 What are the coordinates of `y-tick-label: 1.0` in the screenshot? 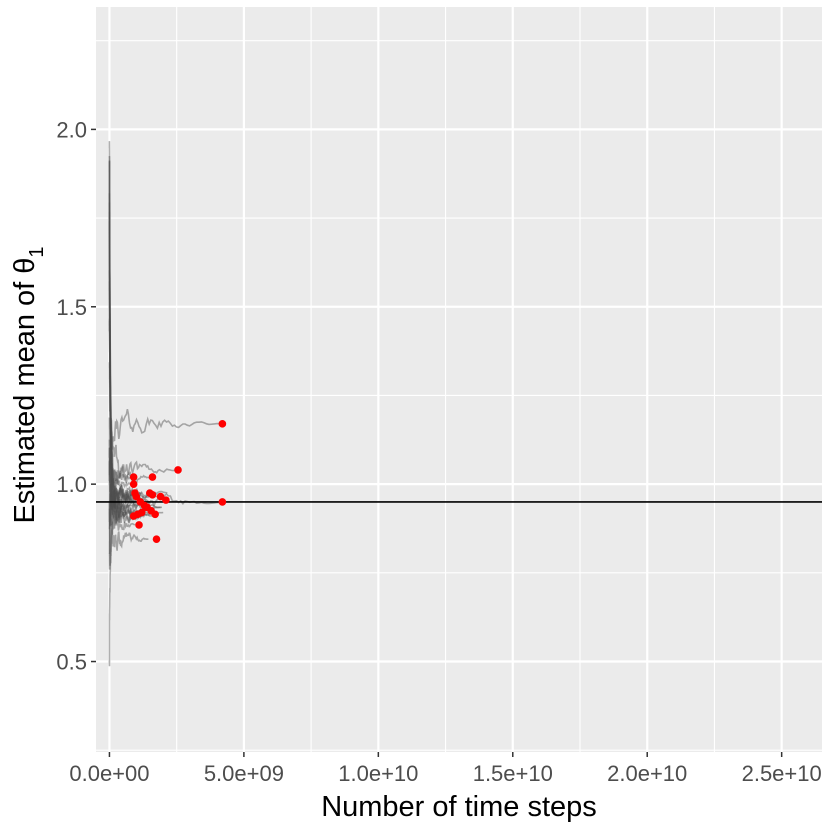 It's located at (71, 484).